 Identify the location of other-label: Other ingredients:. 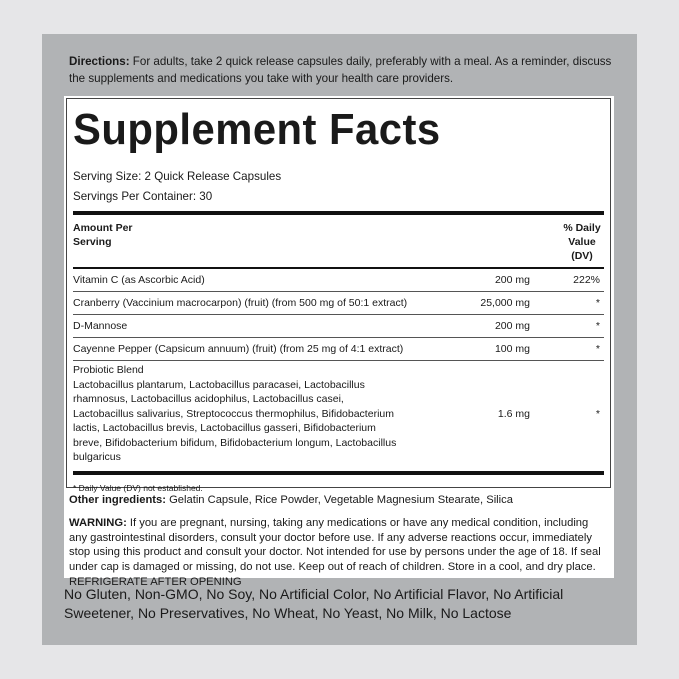
(117, 500).